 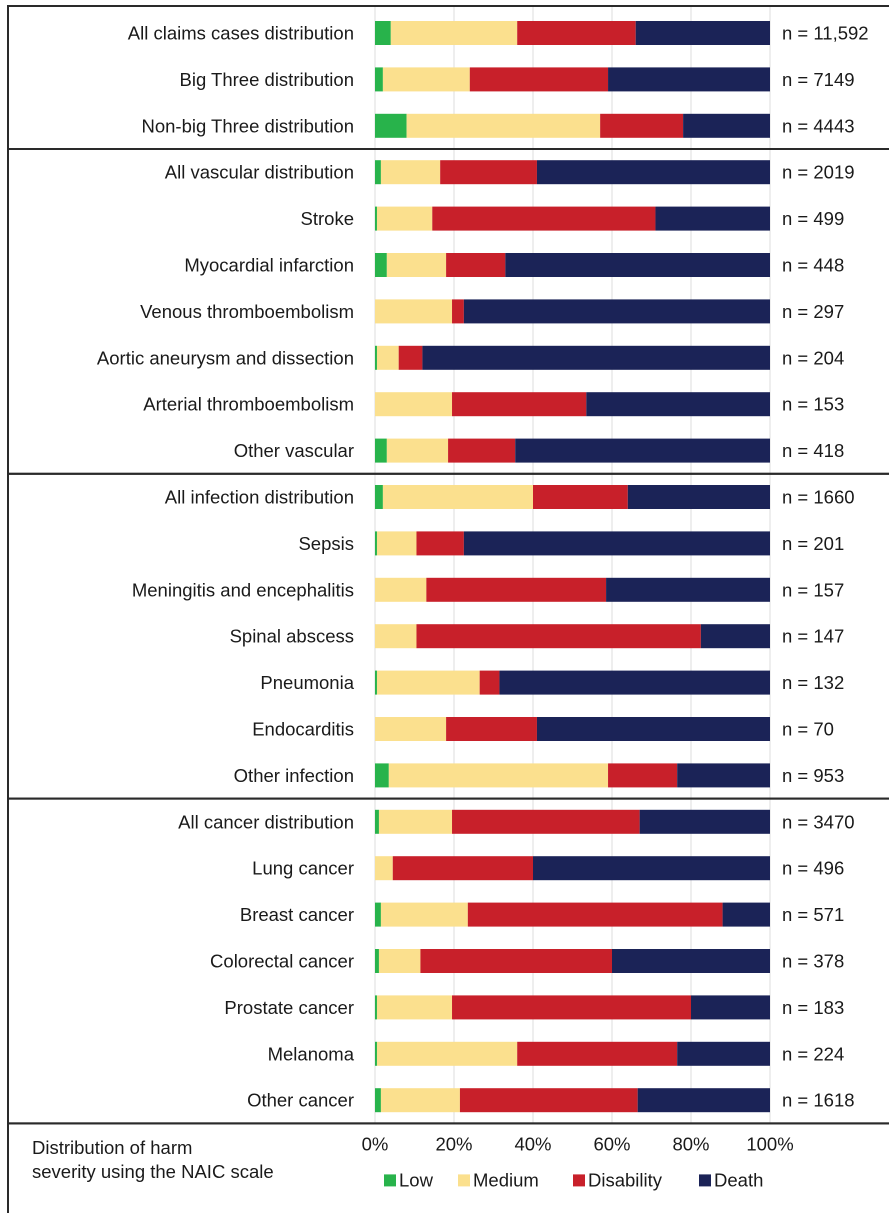 What do you see at coordinates (327, 218) in the screenshot?
I see `row-label: Stroke` at bounding box center [327, 218].